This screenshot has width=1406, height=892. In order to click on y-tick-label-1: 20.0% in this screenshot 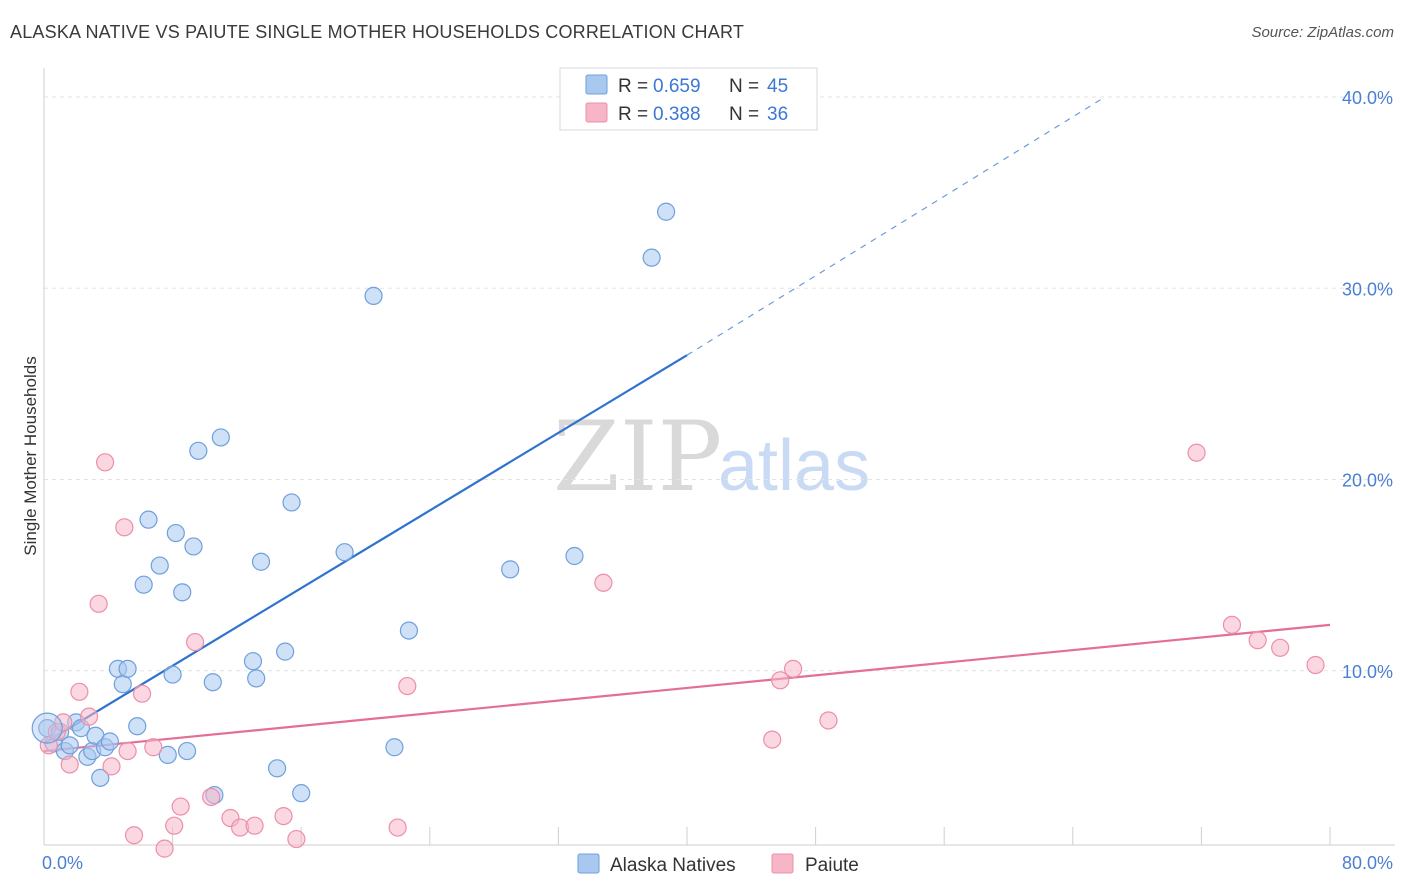, I will do `click(1367, 481)`.